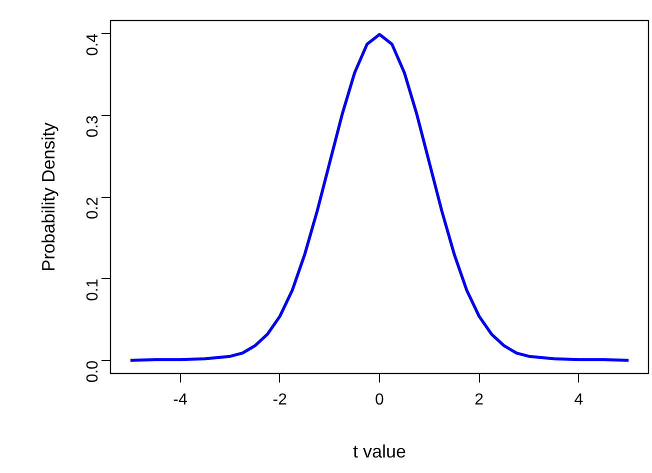 The width and height of the screenshot is (652, 473). Describe the element at coordinates (379, 452) in the screenshot. I see `x-axis-title: t value` at that location.